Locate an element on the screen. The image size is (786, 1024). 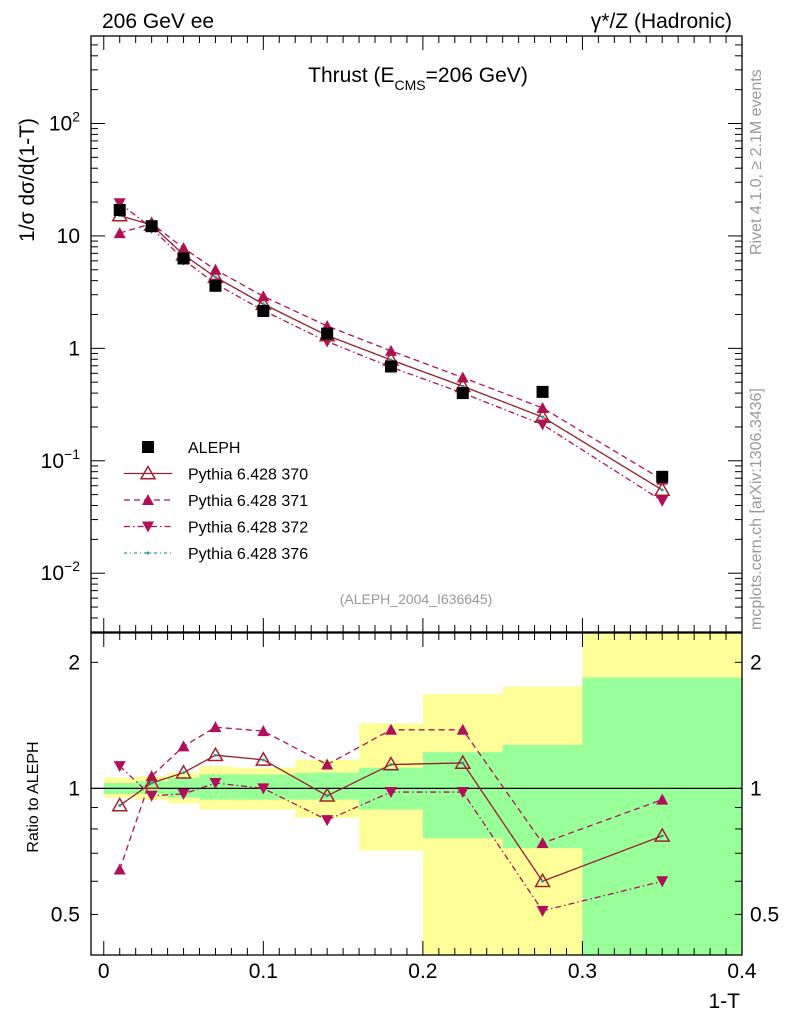
ratio-ytick-label-right-0: 0.5 is located at coordinates (764, 914).